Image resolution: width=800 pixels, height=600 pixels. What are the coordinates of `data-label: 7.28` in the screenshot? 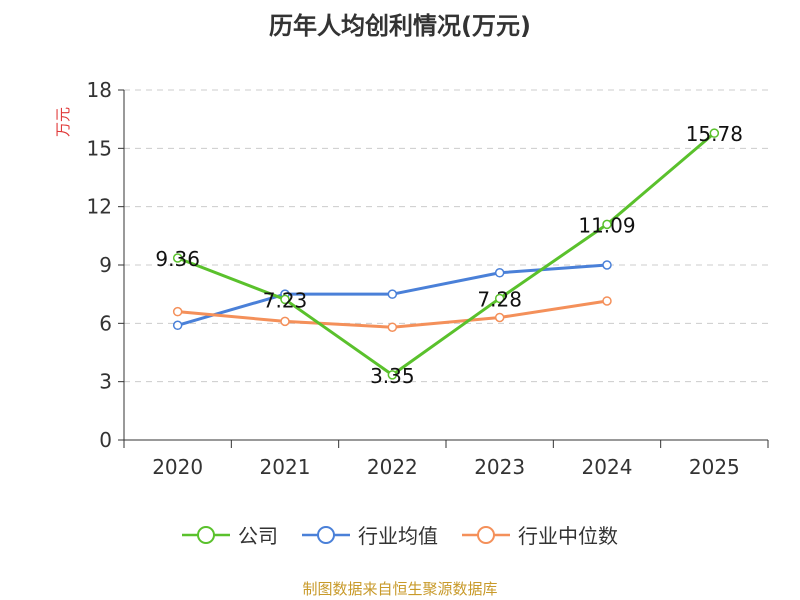 It's located at (499, 299).